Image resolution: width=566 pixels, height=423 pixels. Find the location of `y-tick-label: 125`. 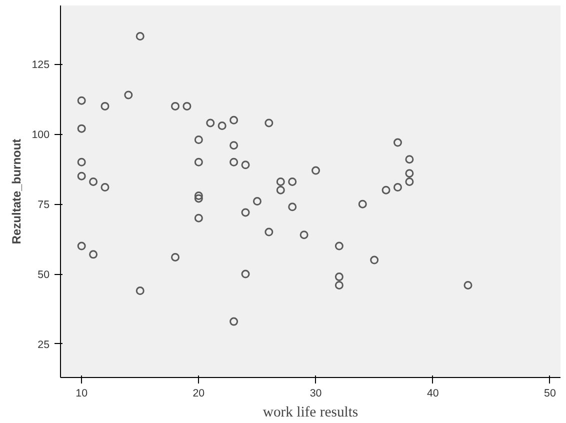

y-tick-label: 125 is located at coordinates (41, 65).